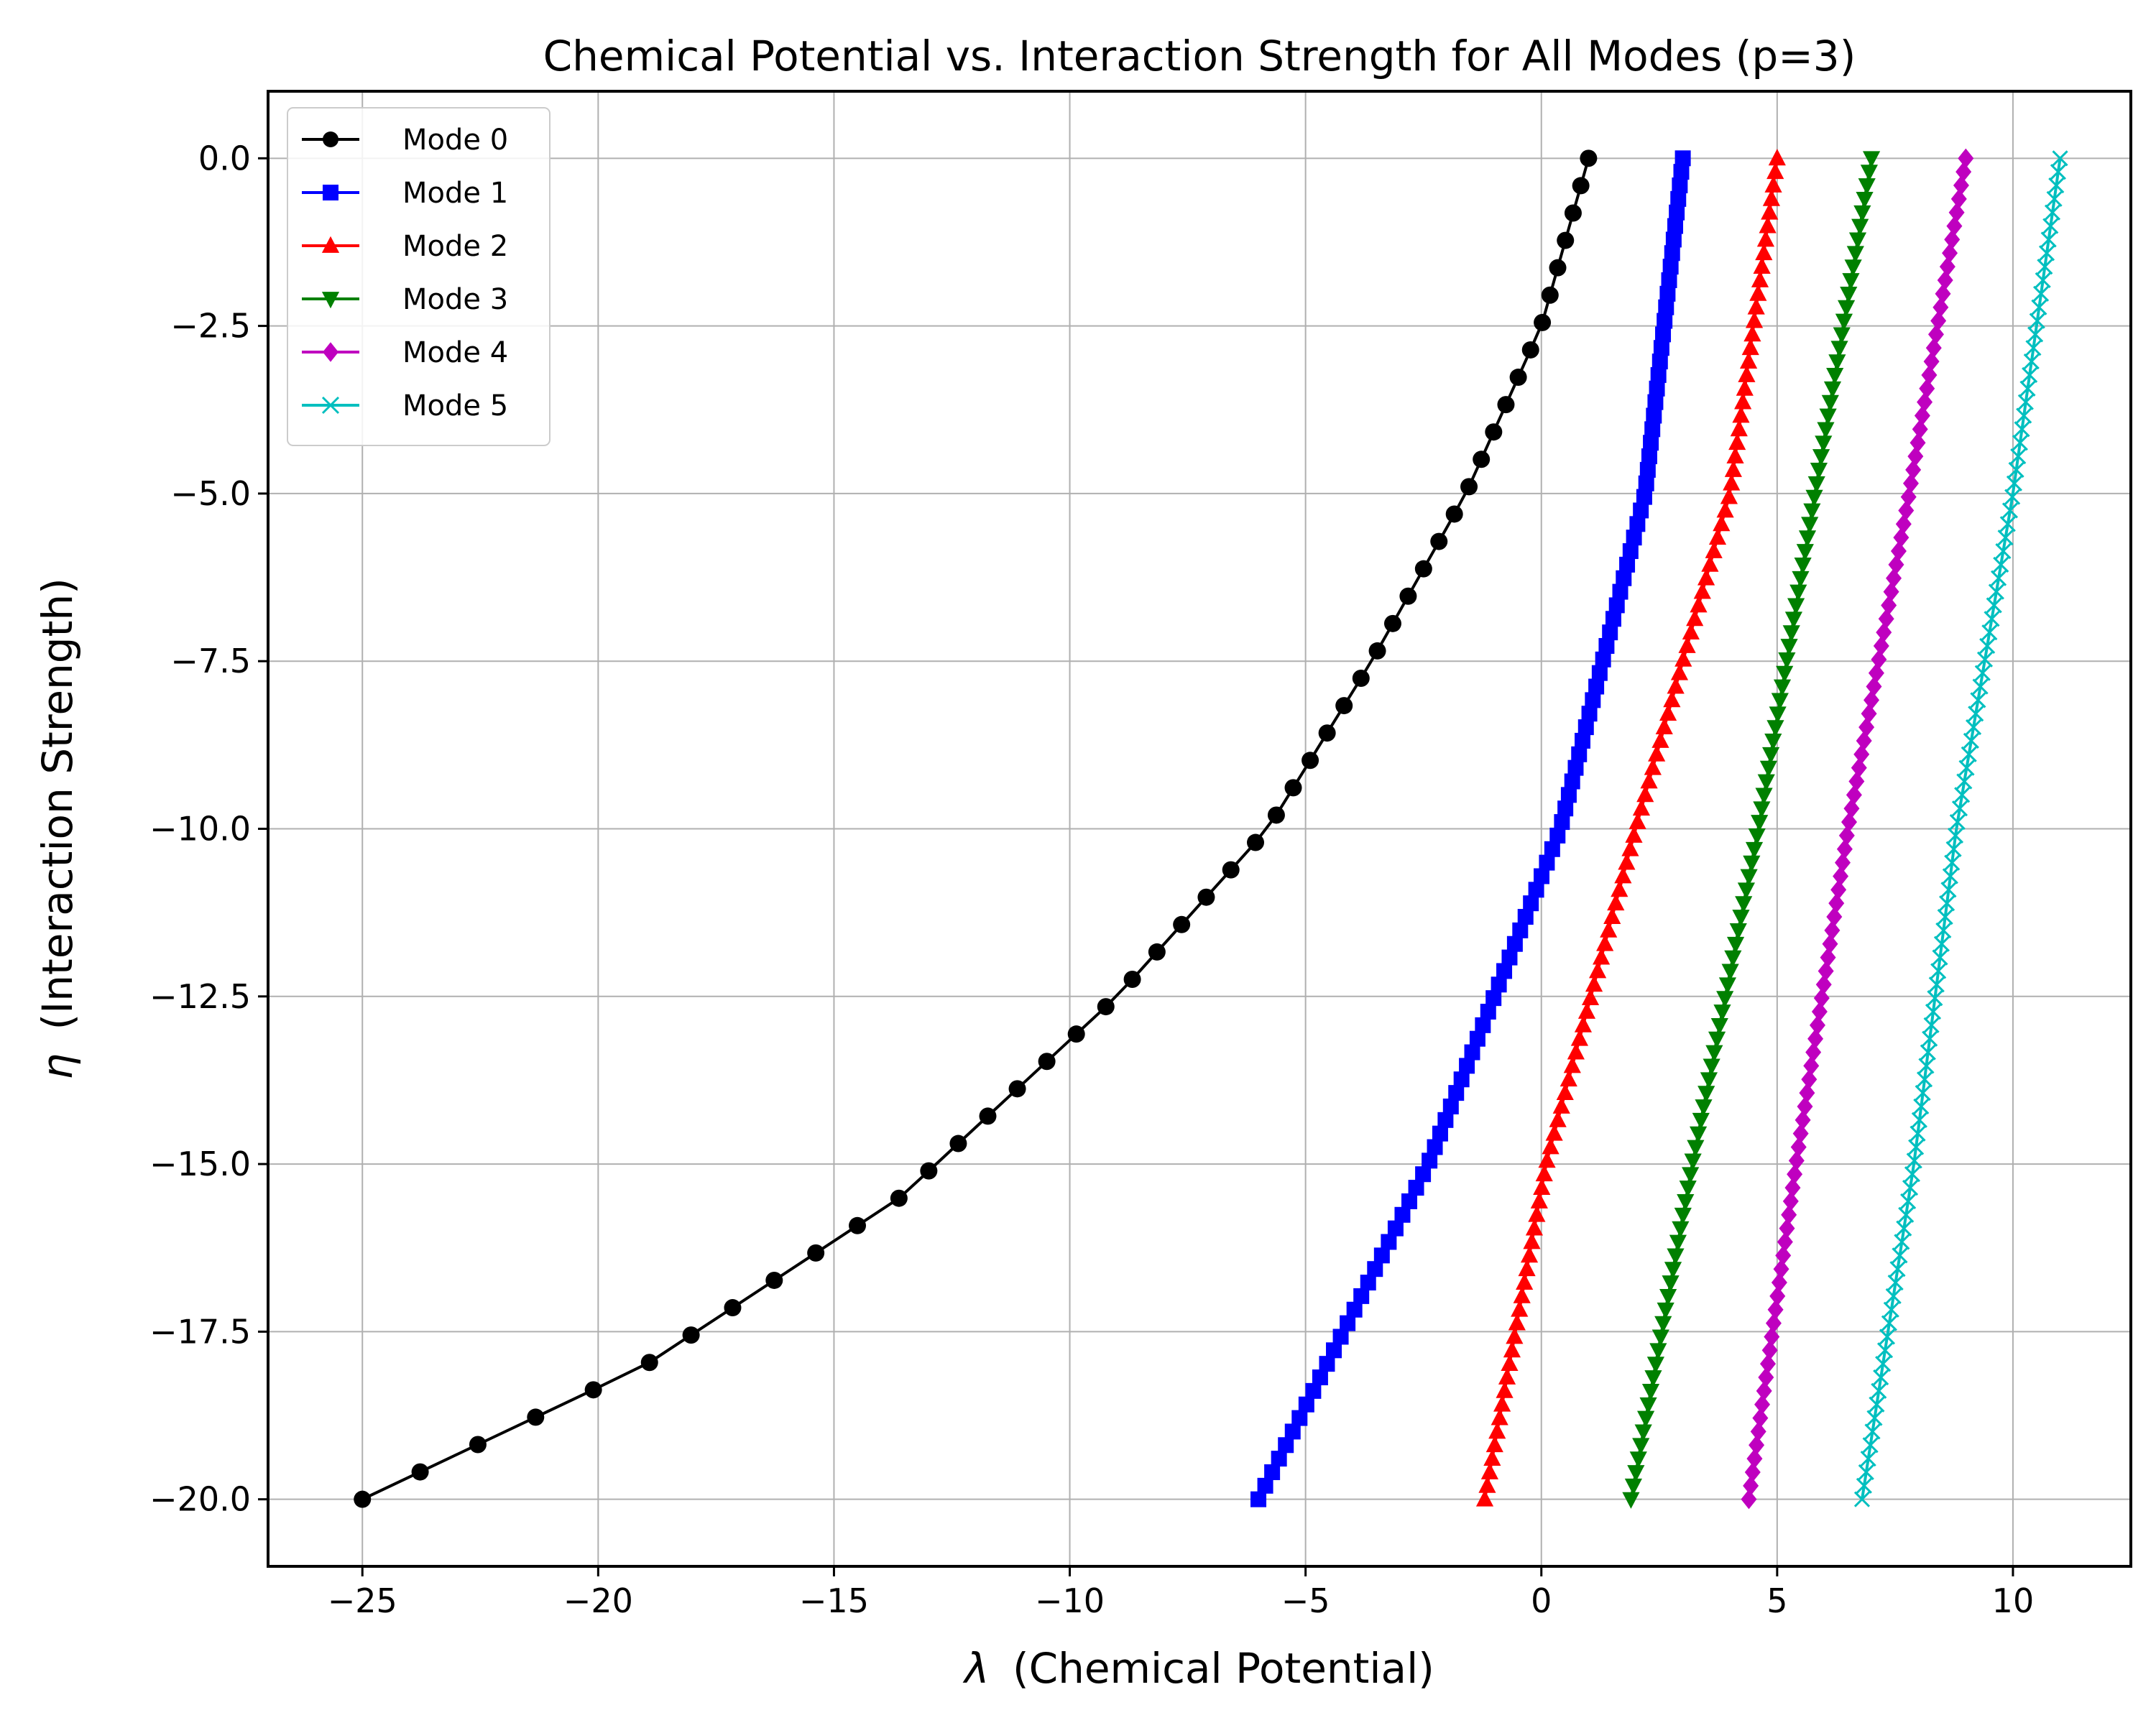 Image resolution: width=2156 pixels, height=1728 pixels. I want to click on legend-item: Mode 1, so click(405, 193).